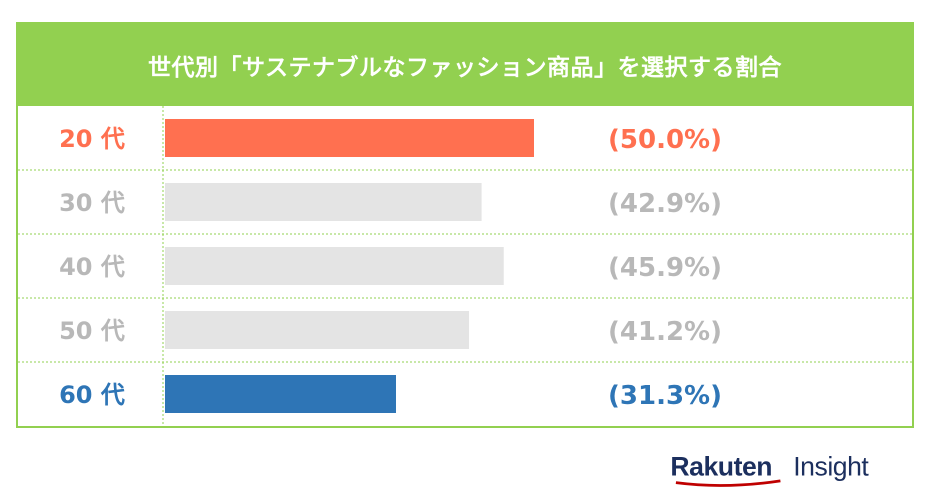  I want to click on logo-swoosh, so click(728, 483).